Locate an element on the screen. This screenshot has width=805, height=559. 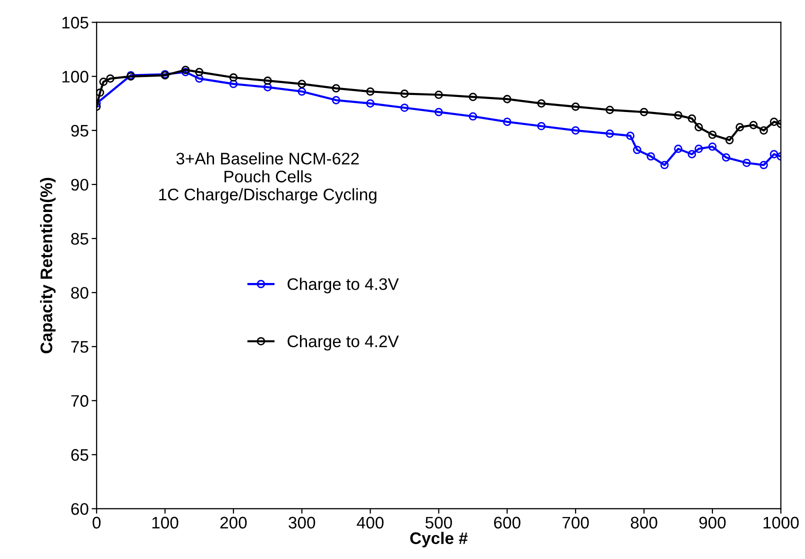
y-tick-label: 65 is located at coordinates (79, 455).